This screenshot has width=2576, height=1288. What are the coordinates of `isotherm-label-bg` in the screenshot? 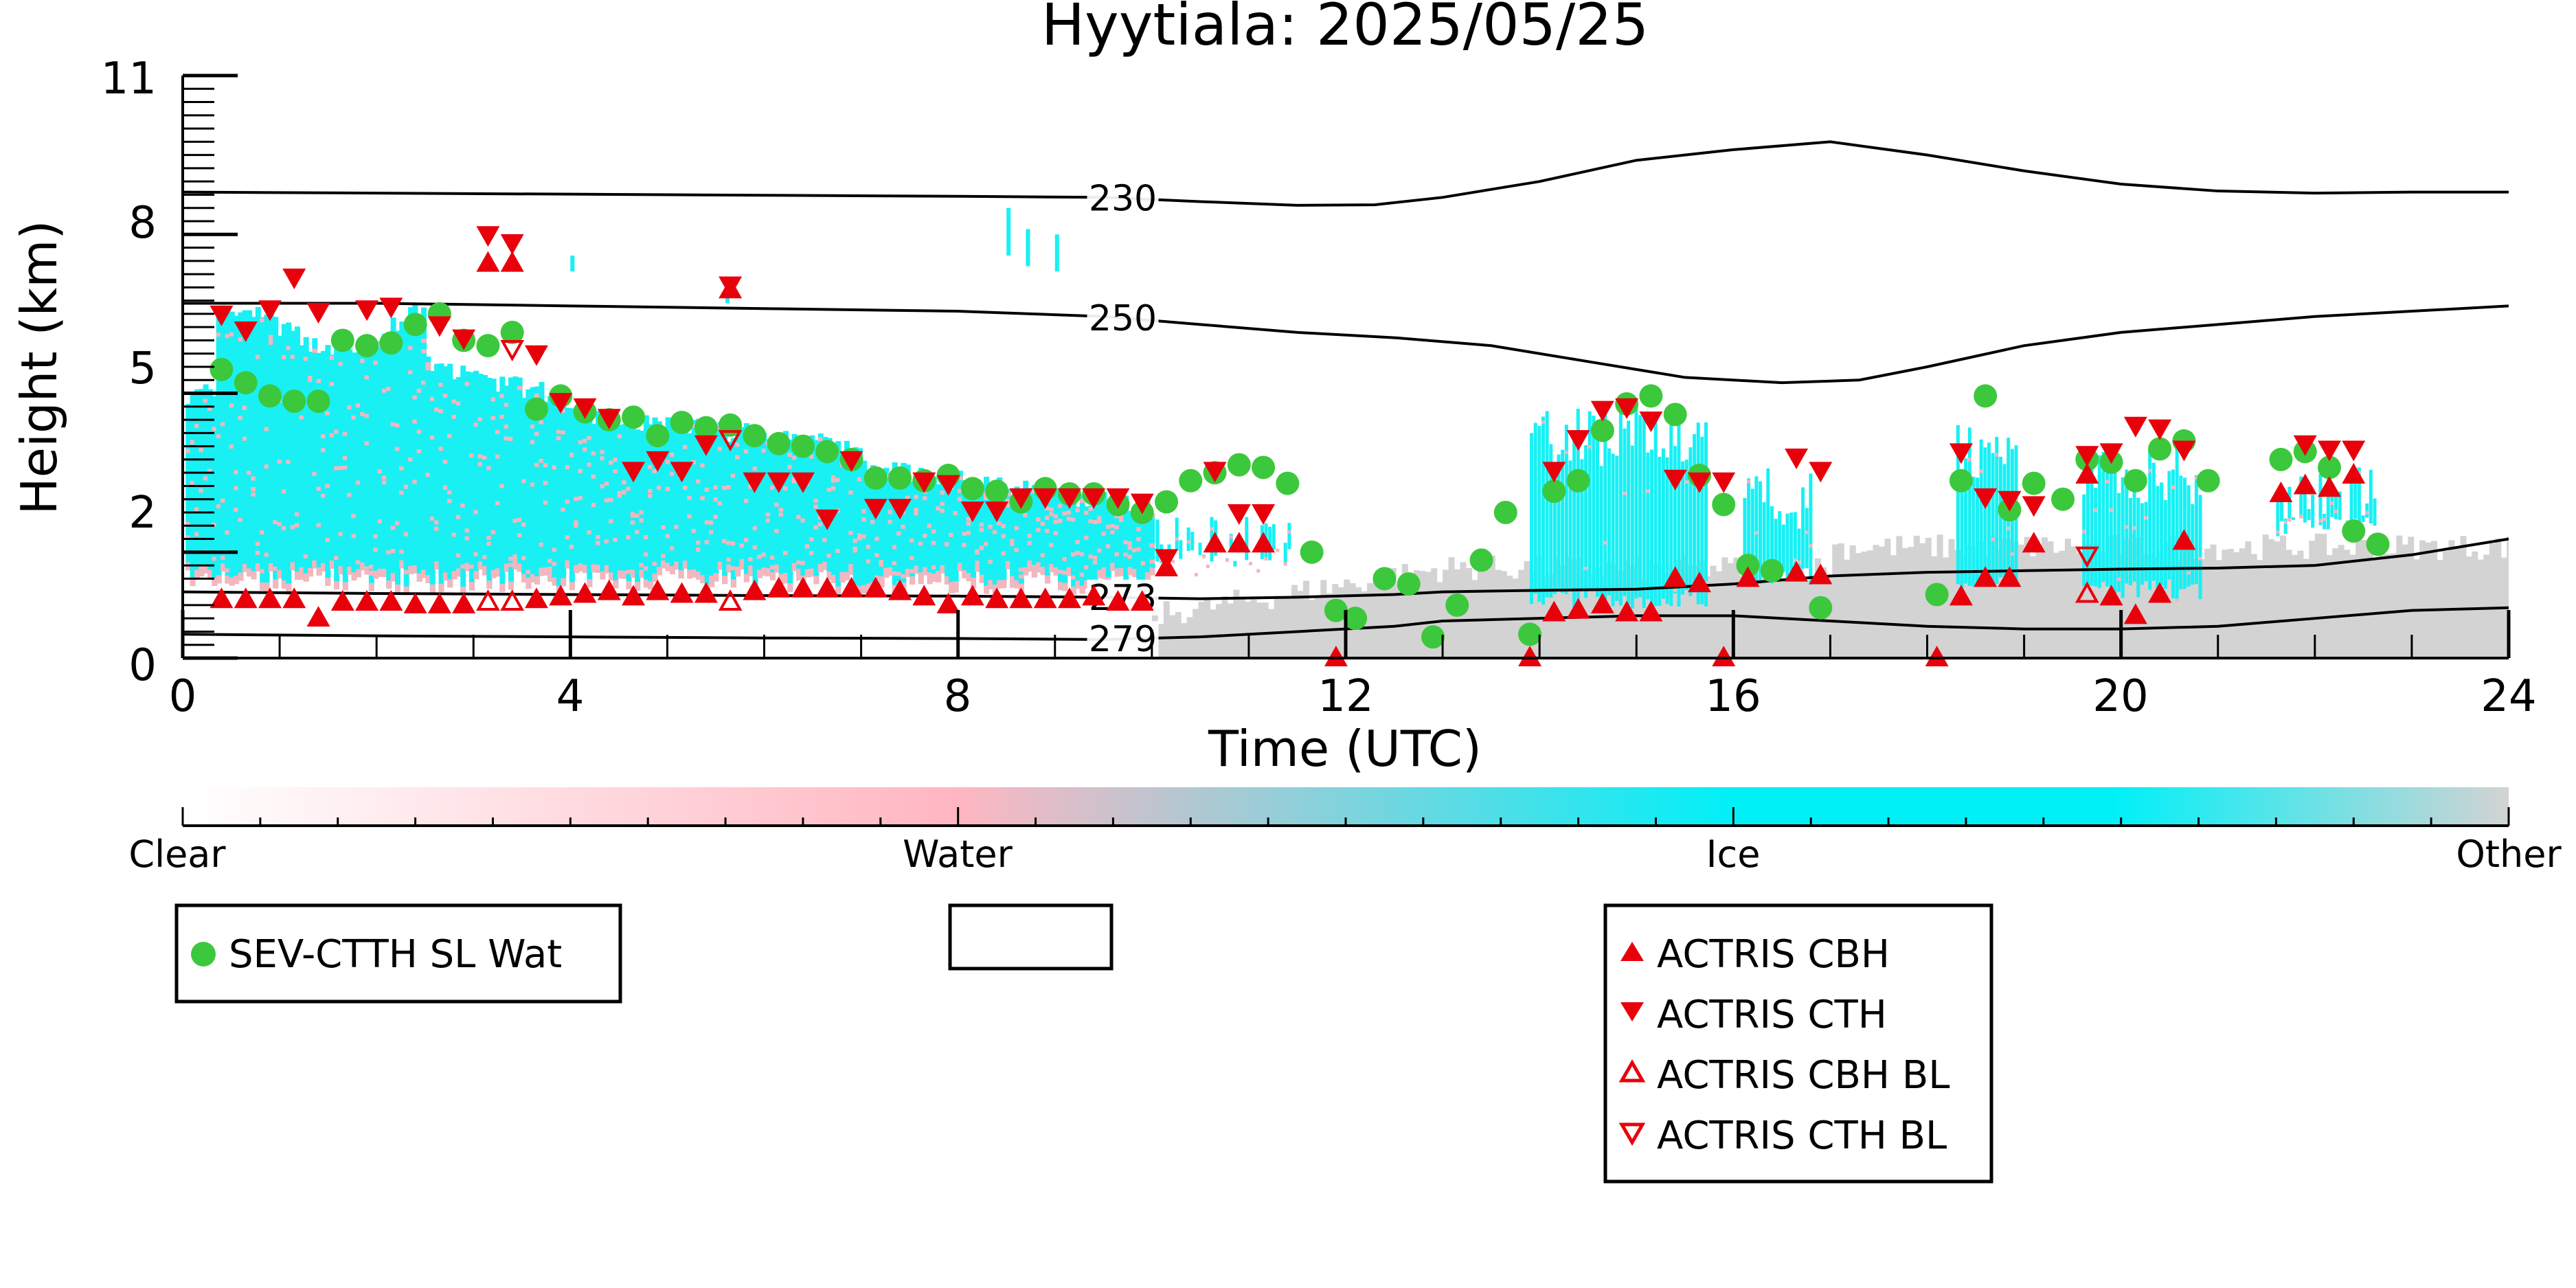 It's located at (1123, 318).